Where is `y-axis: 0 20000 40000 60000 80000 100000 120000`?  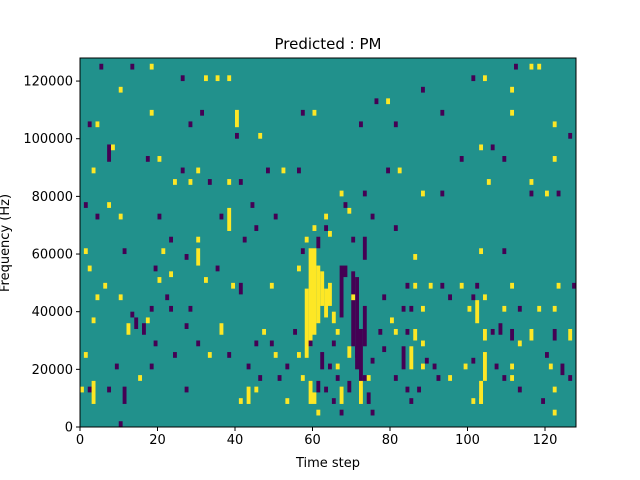
y-axis: 0 20000 40000 60000 80000 100000 120000 is located at coordinates (51, 255).